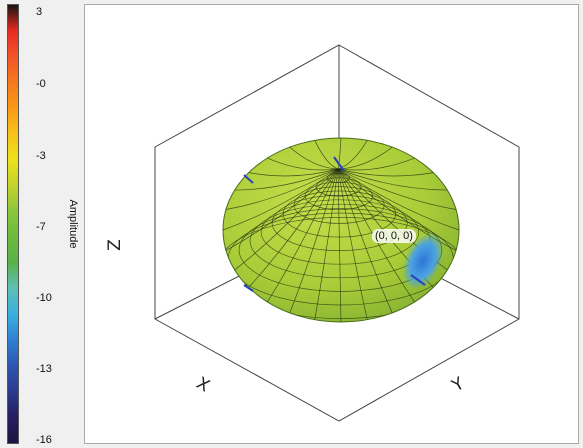 This screenshot has width=583, height=448. Describe the element at coordinates (44, 440) in the screenshot. I see `scale-tick-label: -16` at that location.